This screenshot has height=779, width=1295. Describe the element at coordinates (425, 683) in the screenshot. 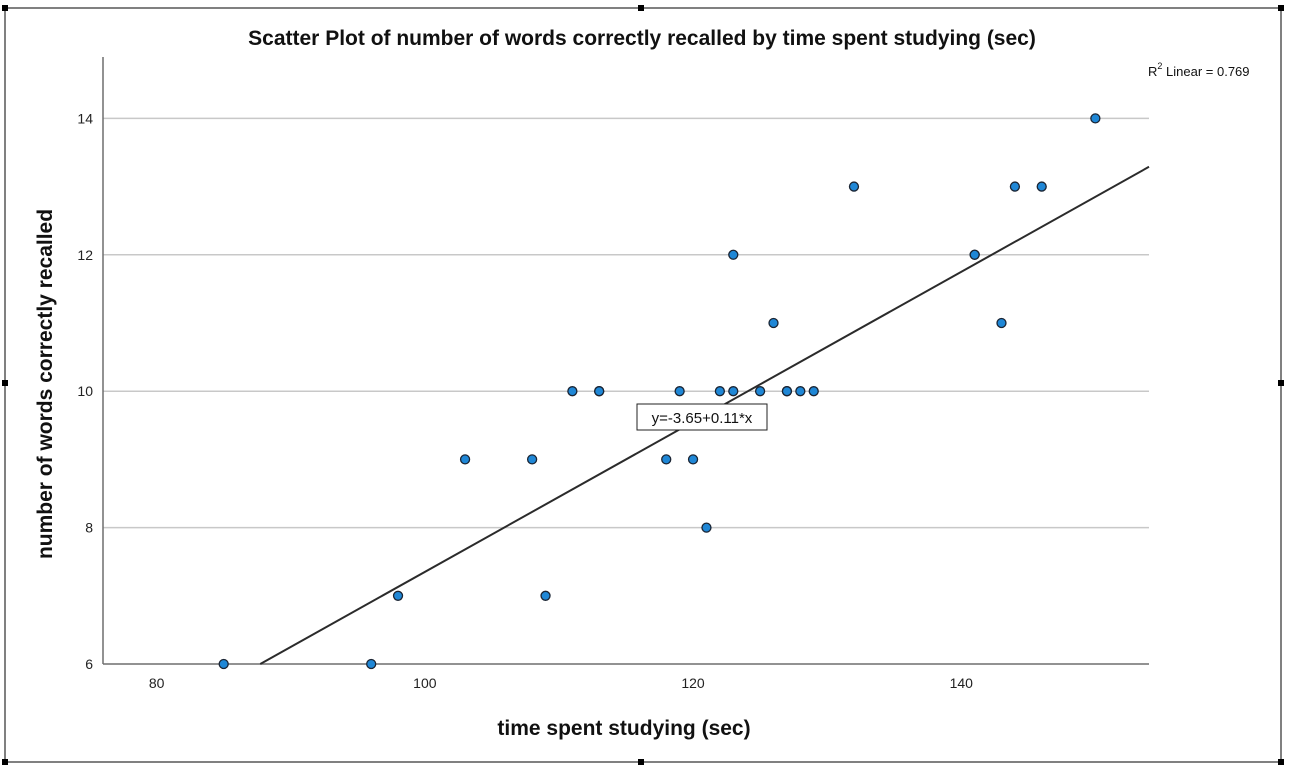

I see `x-tick-label: 100` at that location.